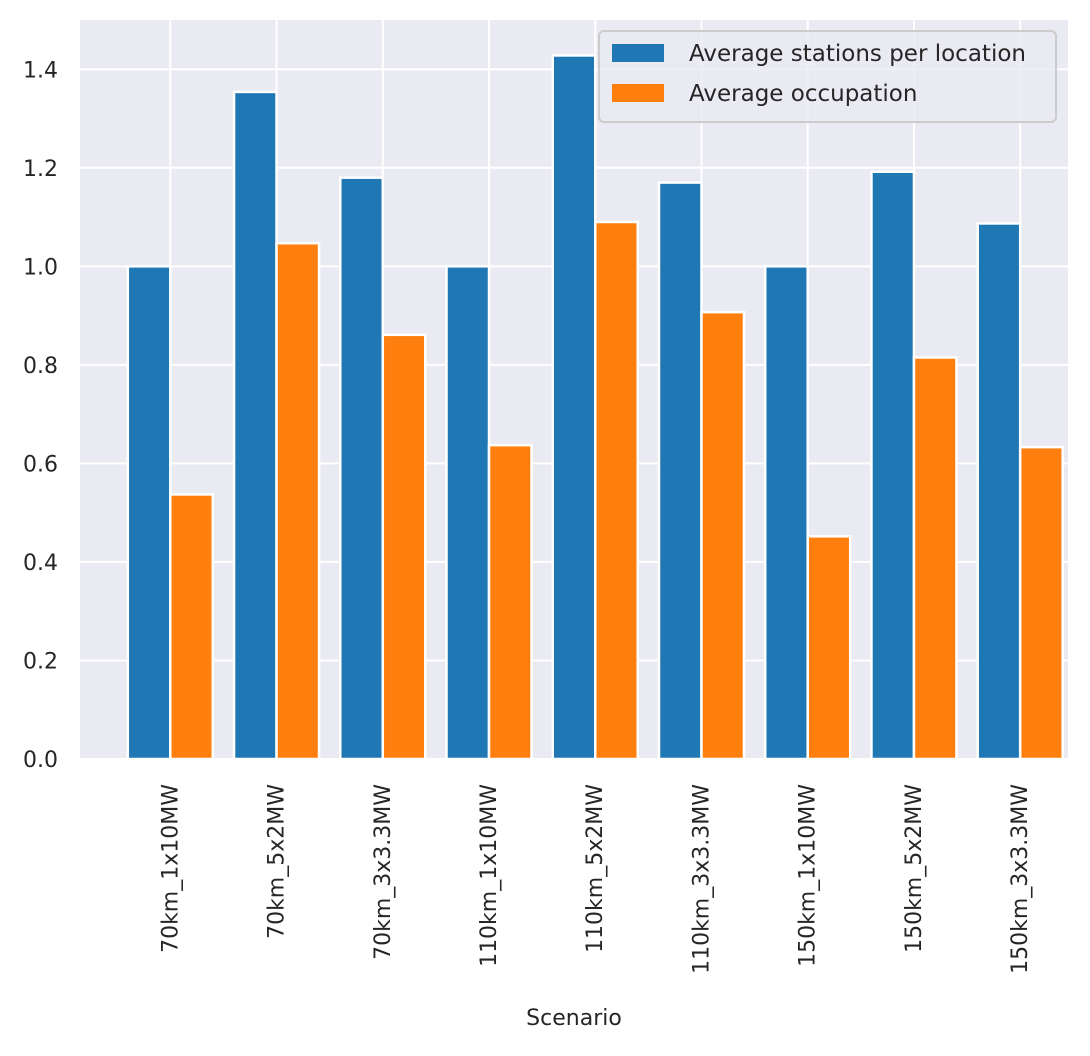 The height and width of the screenshot is (1056, 1090). Describe the element at coordinates (40, 563) in the screenshot. I see `y-tick-label: 0.4` at that location.